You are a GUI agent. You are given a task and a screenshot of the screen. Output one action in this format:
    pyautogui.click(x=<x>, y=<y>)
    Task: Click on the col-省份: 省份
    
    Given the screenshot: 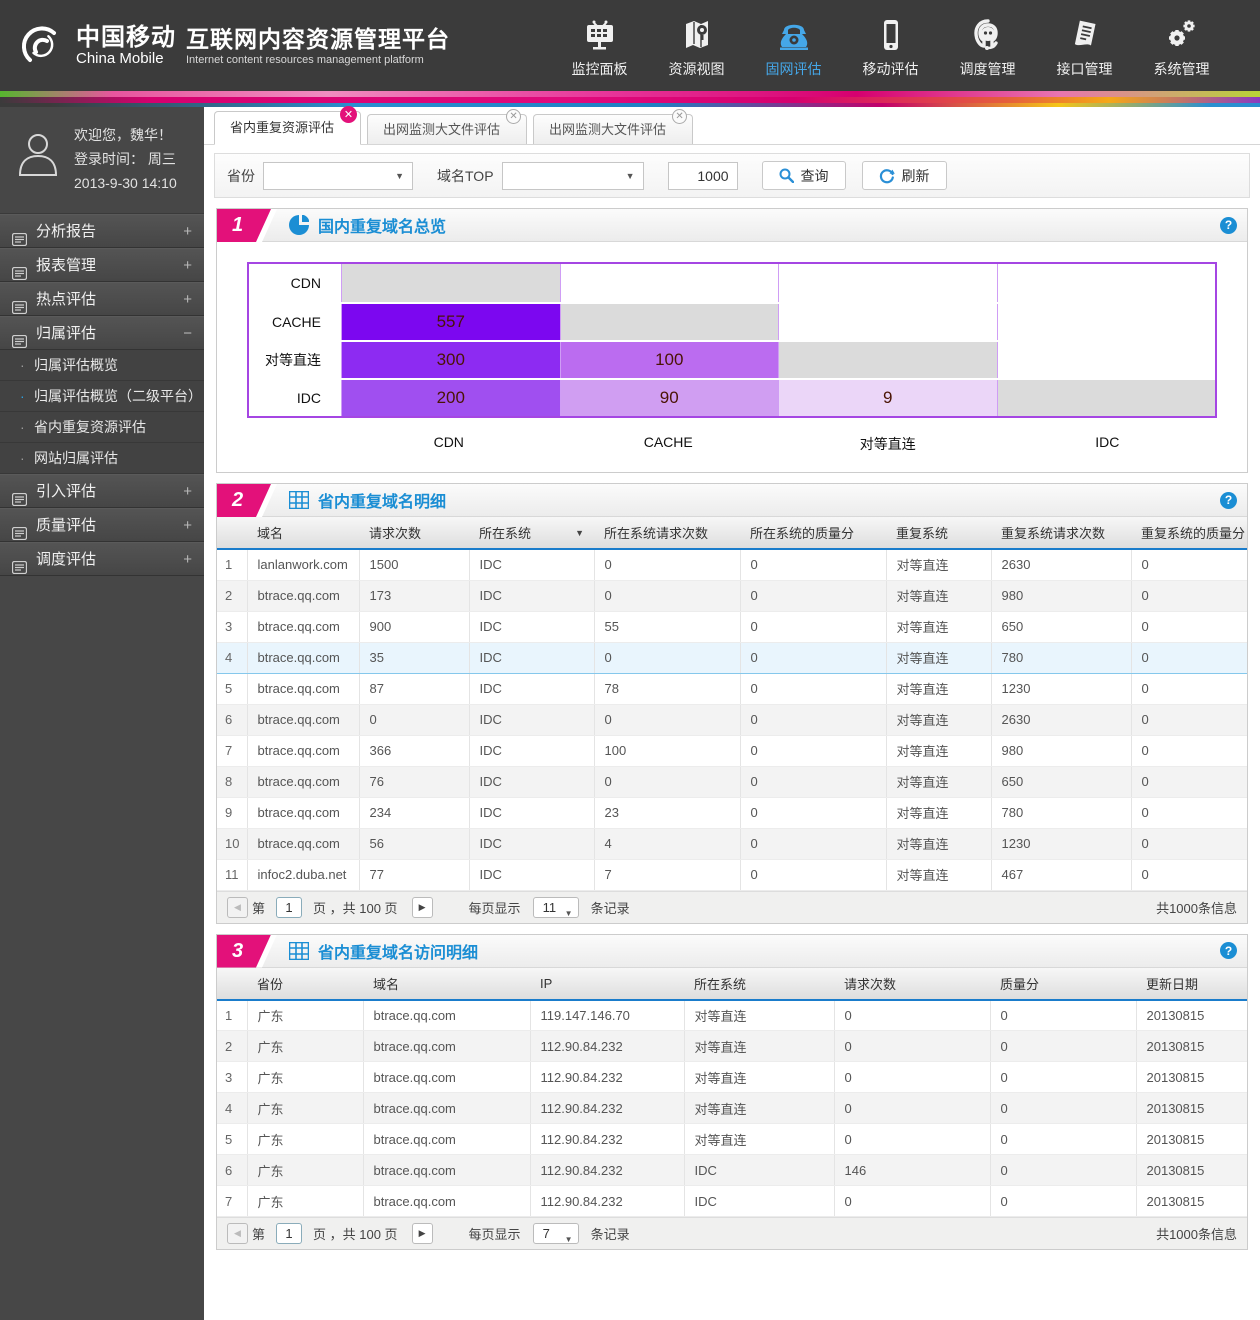 What is the action you would take?
    pyautogui.click(x=305, y=984)
    